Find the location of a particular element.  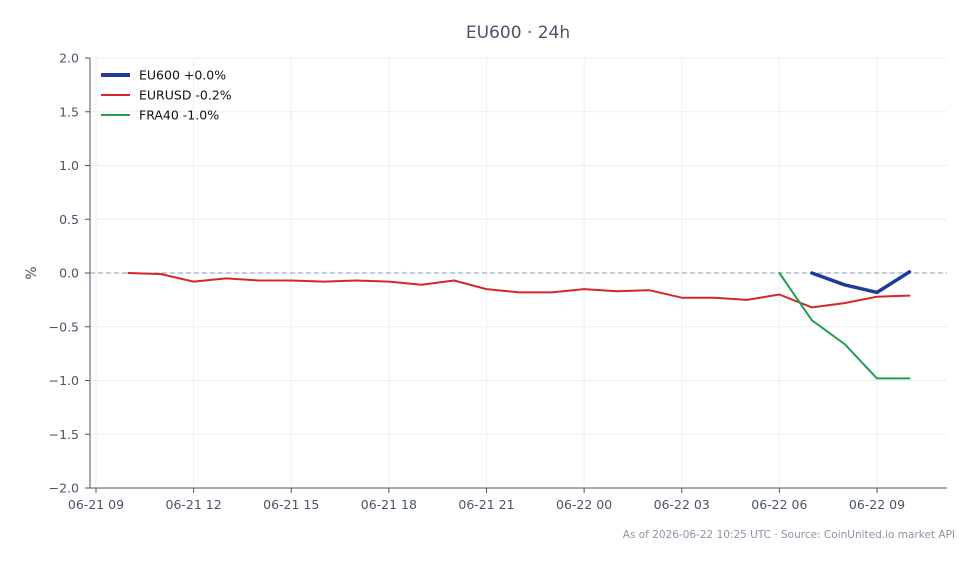

legend-entry: EU600 +0.0% is located at coordinates (182, 75).